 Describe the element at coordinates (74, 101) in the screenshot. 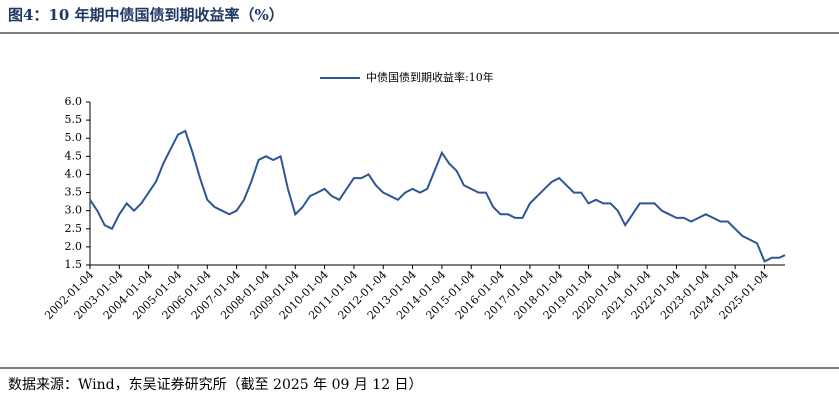

I see `y-tick-label: 6.0` at that location.